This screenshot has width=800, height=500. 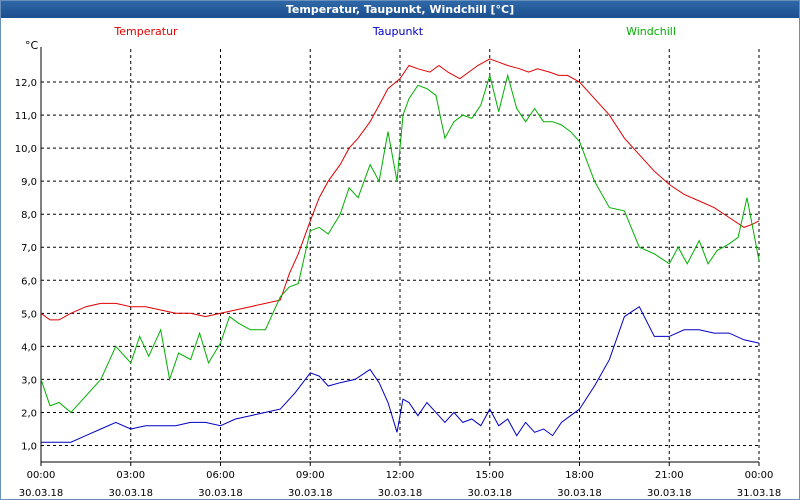 What do you see at coordinates (651, 31) in the screenshot?
I see `legend-windchill: Windchill` at bounding box center [651, 31].